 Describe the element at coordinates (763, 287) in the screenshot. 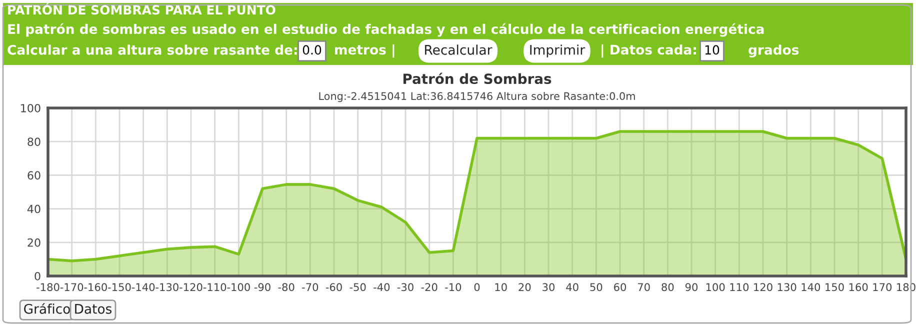

I see `x-tick-label: 120` at that location.